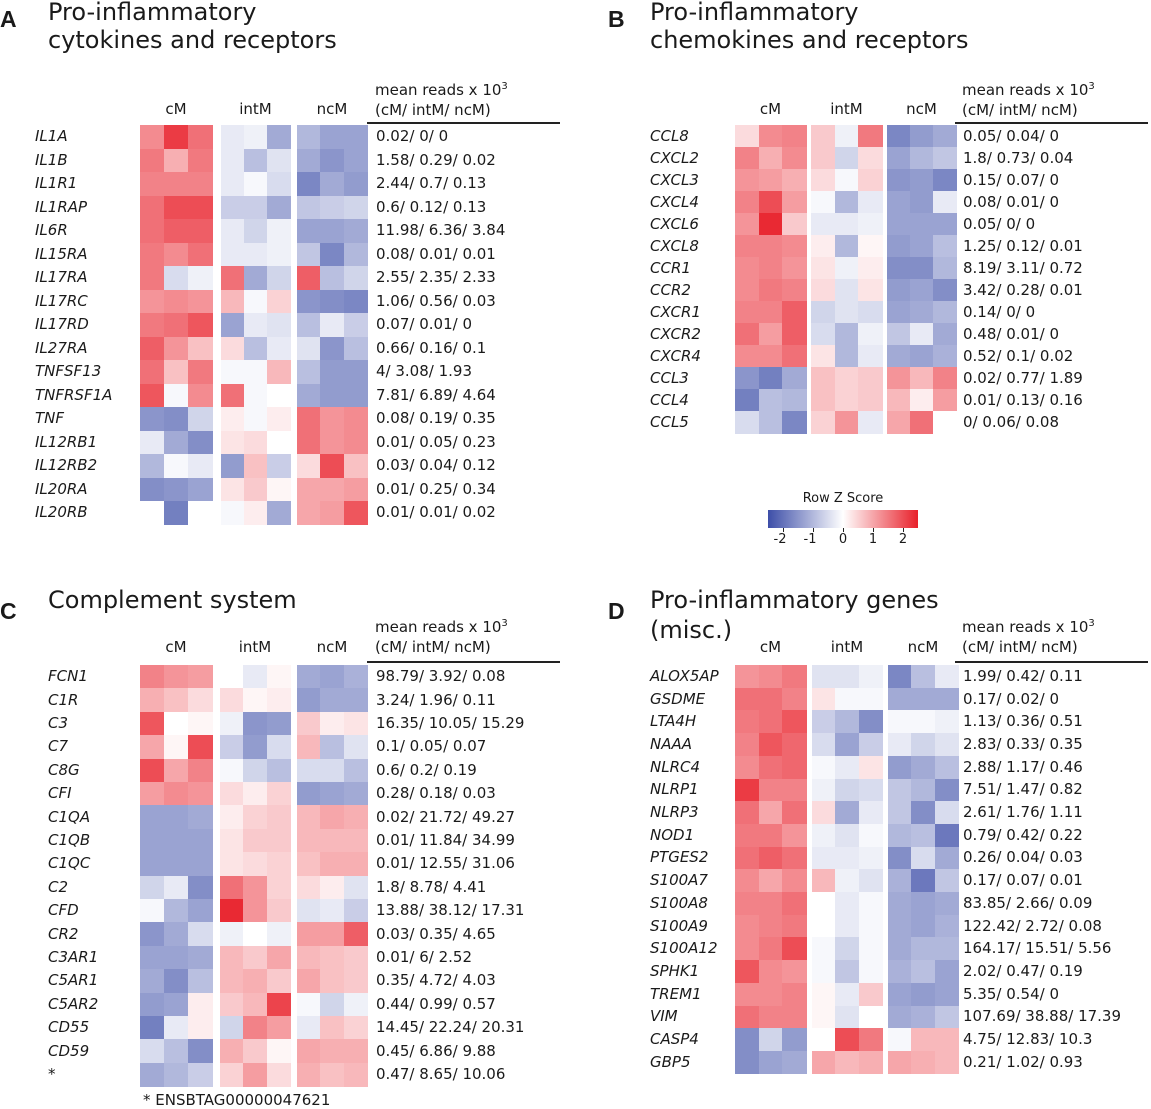  I want to click on mean-reads-value: 0.48/ 0.01/ 0, so click(1011, 333).